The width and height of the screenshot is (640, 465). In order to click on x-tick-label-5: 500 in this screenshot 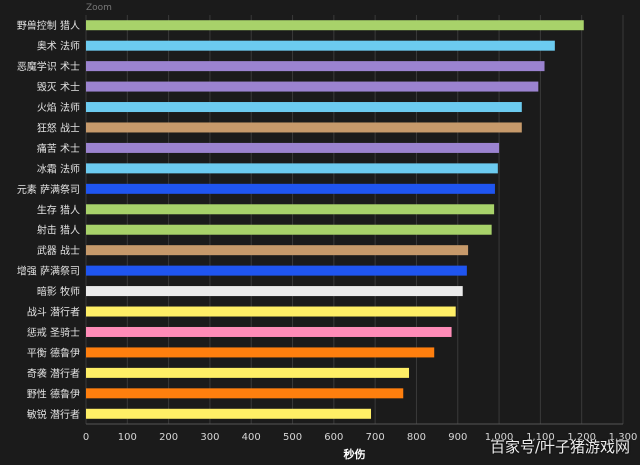, I will do `click(292, 437)`.